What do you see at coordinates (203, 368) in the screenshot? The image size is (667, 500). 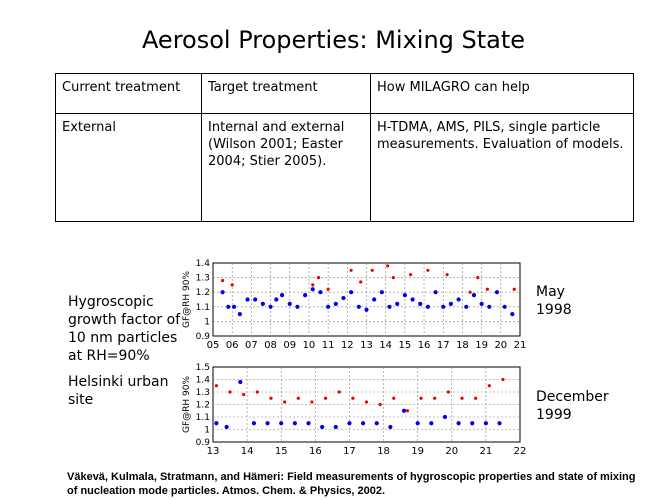 I see `y-tick-label: 1.5` at bounding box center [203, 368].